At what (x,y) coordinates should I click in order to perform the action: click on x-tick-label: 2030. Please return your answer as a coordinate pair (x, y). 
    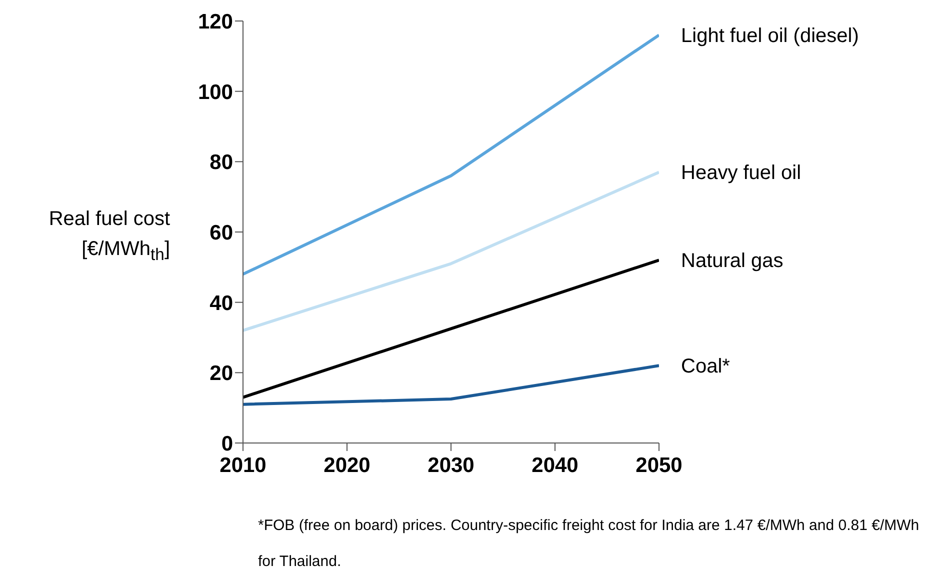
    Looking at the image, I should click on (451, 465).